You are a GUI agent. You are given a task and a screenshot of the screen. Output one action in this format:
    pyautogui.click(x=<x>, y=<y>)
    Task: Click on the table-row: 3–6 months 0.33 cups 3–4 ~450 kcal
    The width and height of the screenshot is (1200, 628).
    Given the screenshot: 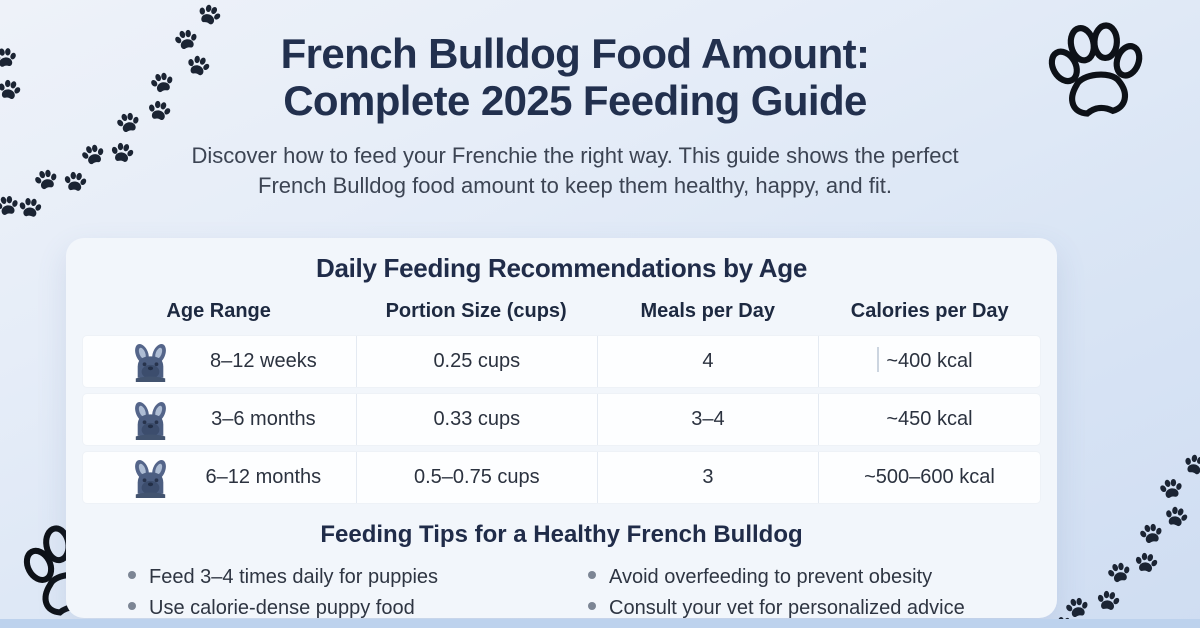 What is the action you would take?
    pyautogui.click(x=561, y=419)
    